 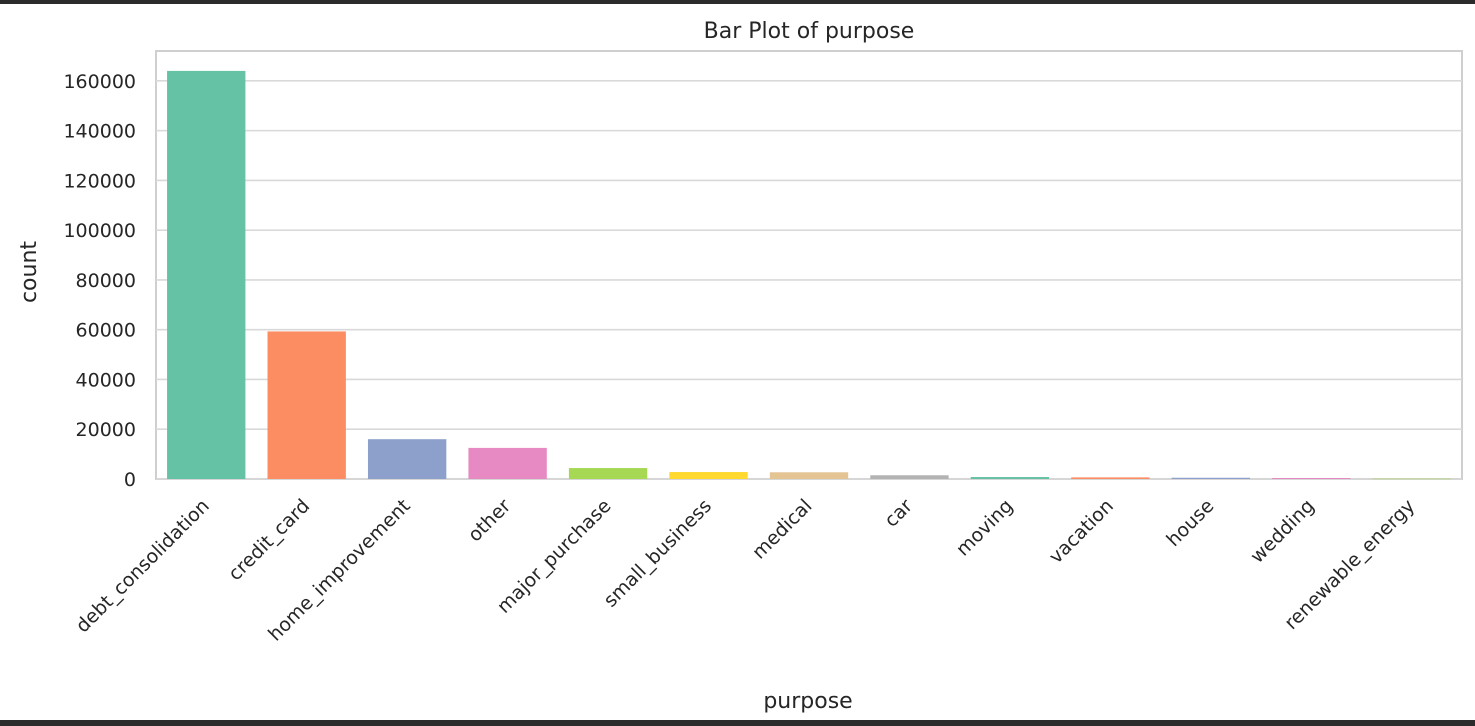 What do you see at coordinates (1411, 479) in the screenshot?
I see `bar-renewable-energy` at bounding box center [1411, 479].